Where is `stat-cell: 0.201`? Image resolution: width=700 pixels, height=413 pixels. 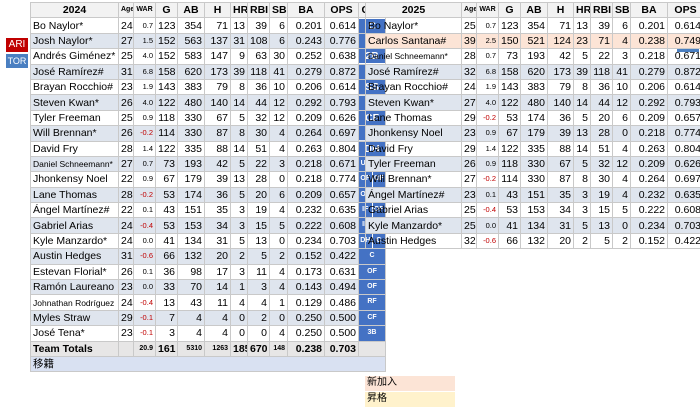 stat-cell: 0.201 is located at coordinates (306, 25).